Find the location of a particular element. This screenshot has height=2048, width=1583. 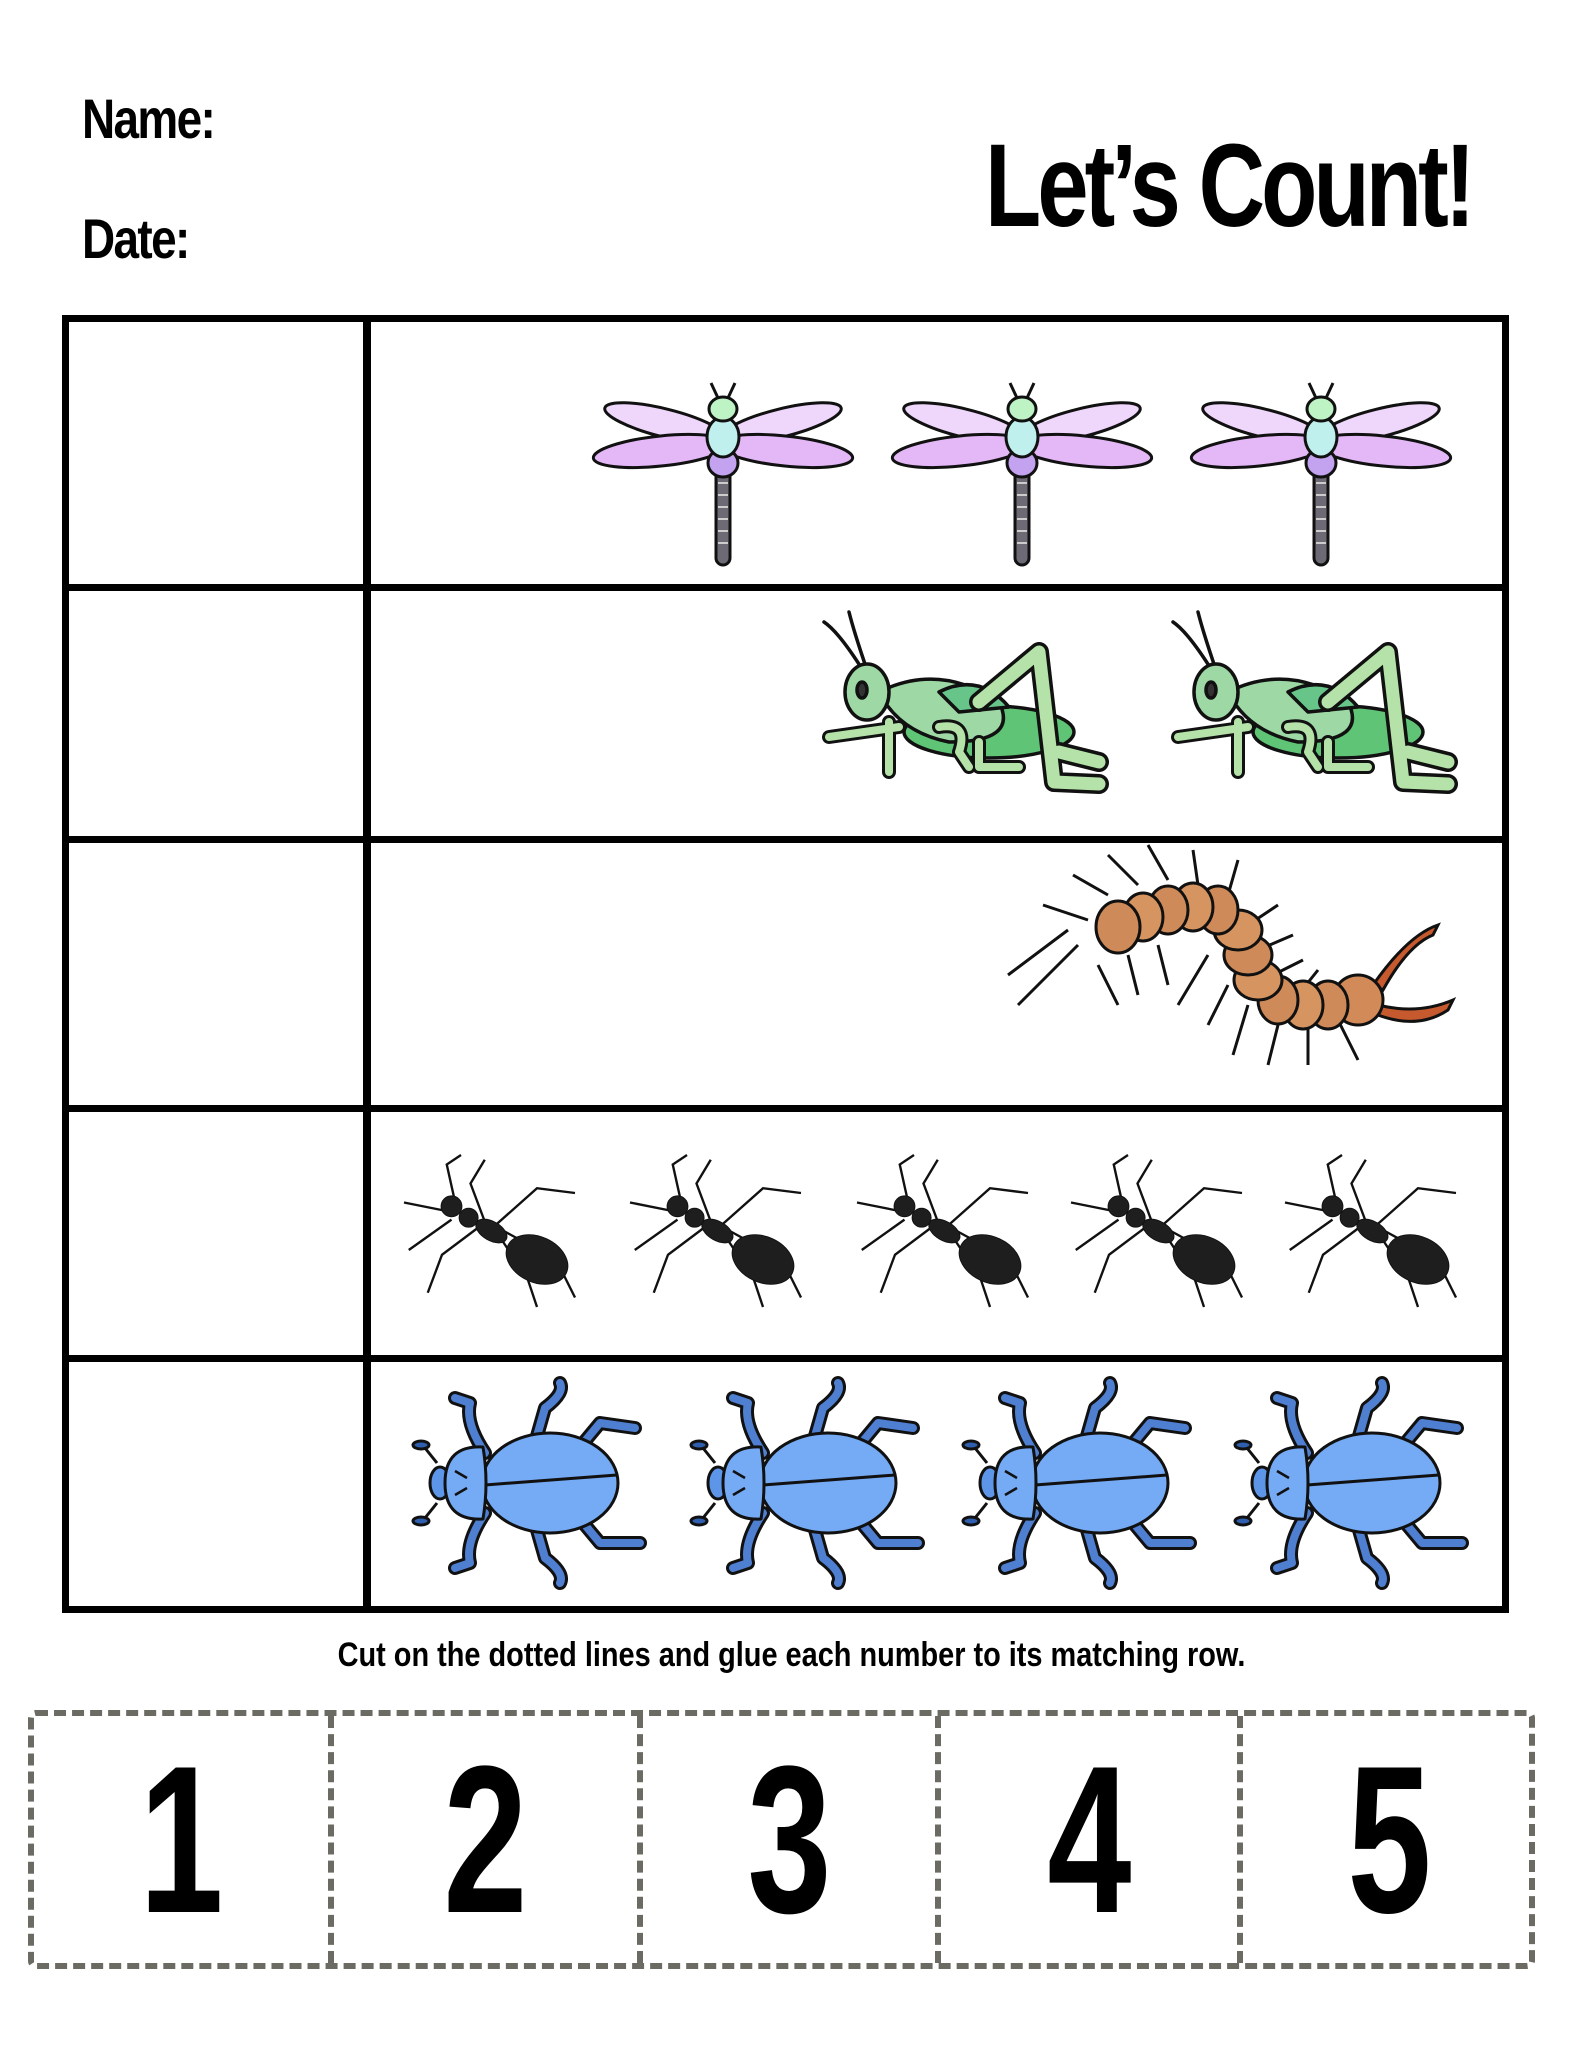

number-card-3: 3 is located at coordinates (789, 1839).